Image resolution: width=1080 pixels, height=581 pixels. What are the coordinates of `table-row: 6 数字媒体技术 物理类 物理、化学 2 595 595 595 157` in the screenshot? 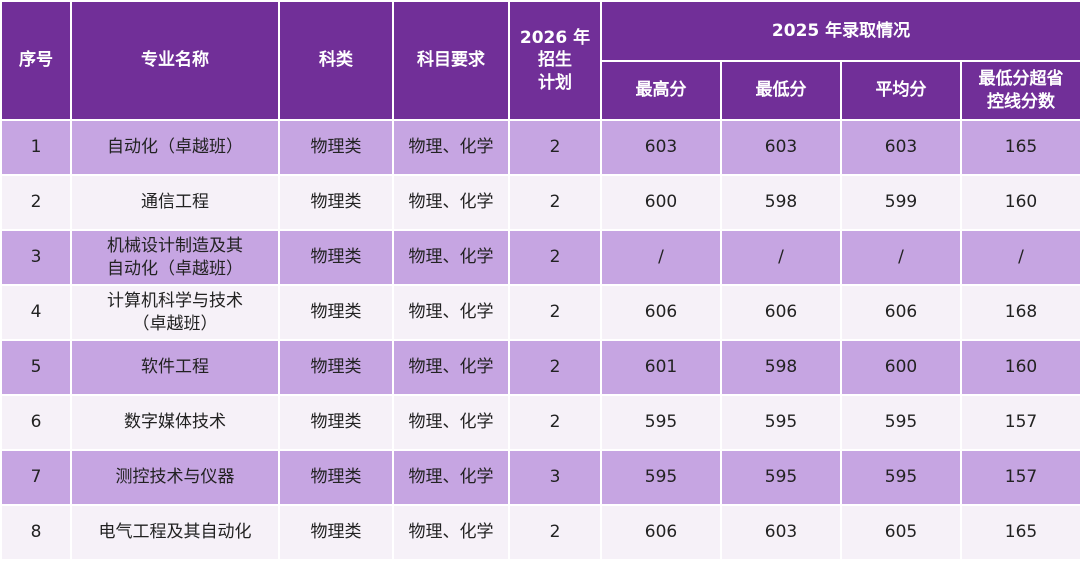 It's located at (540, 422).